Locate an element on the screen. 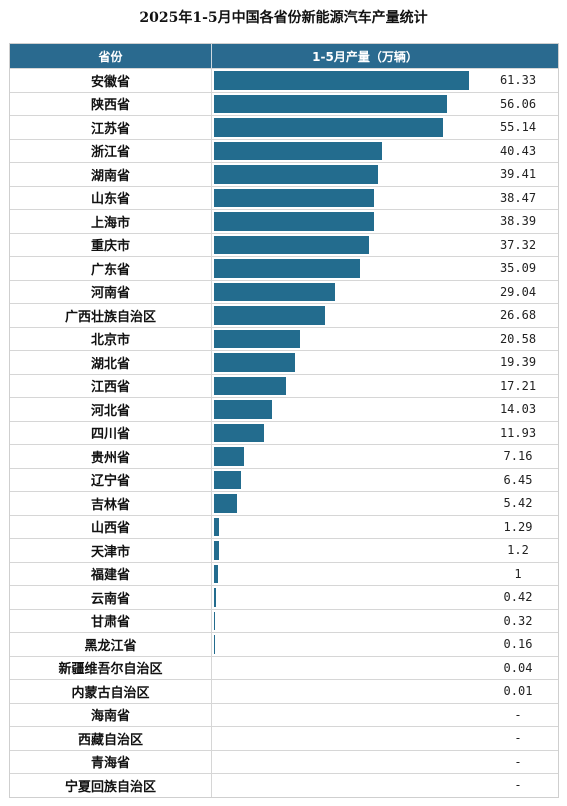 The image size is (567, 806). bar-cell: 1 is located at coordinates (385, 574).